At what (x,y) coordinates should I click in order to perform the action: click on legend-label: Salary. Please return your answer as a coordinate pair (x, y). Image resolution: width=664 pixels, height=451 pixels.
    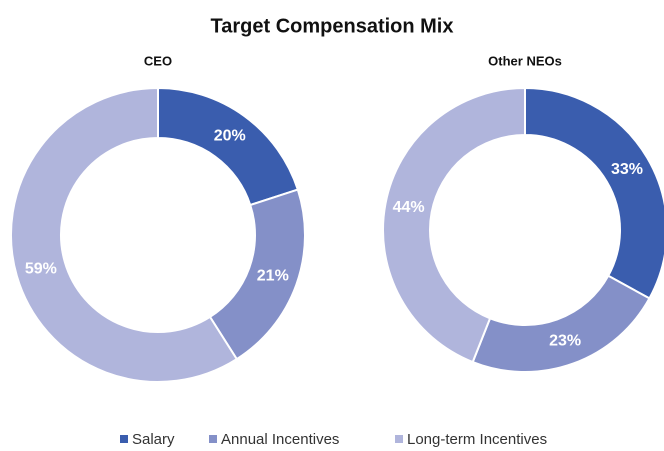
    Looking at the image, I should click on (153, 439).